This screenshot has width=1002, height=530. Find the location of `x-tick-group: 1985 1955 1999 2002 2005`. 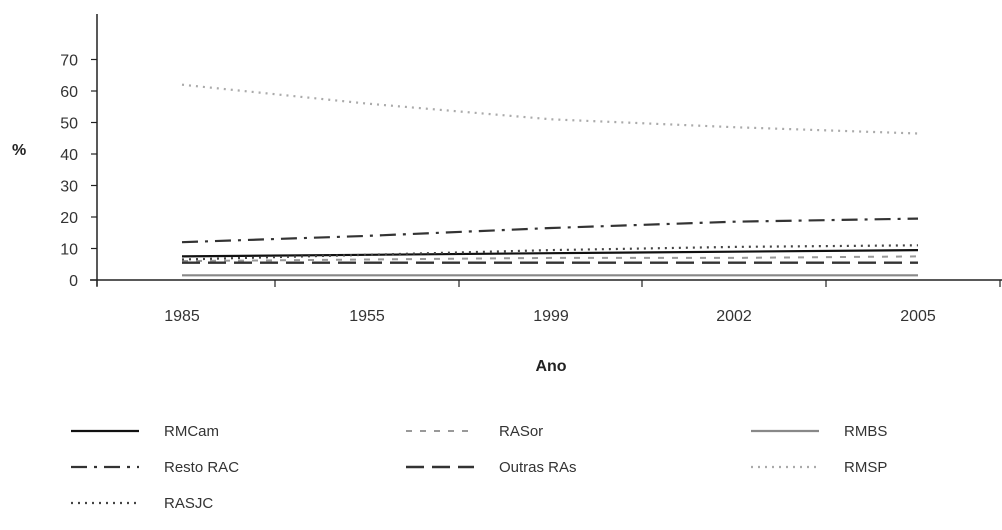

x-tick-group: 1985 1955 1999 2002 2005 is located at coordinates (548, 302).